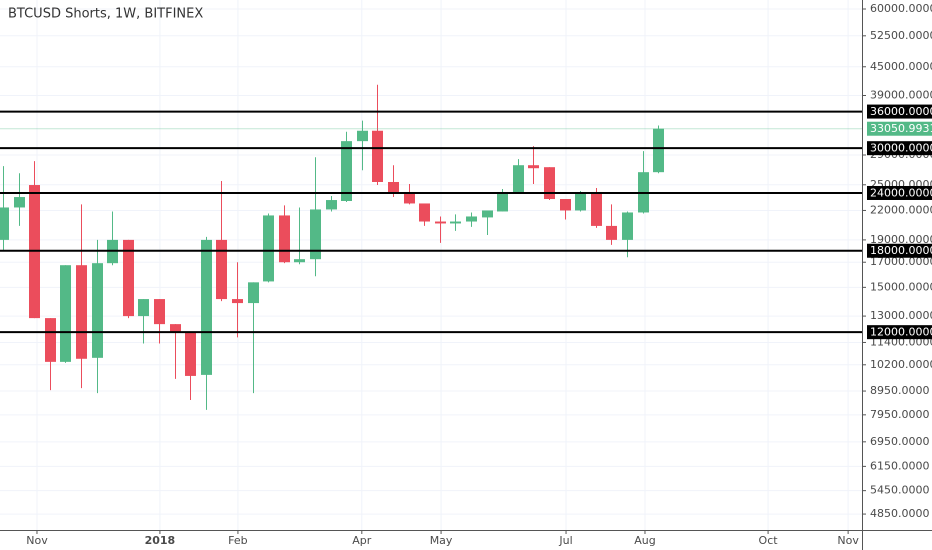 The height and width of the screenshot is (550, 932). Describe the element at coordinates (441, 540) in the screenshot. I see `x-tick-label: May` at that location.